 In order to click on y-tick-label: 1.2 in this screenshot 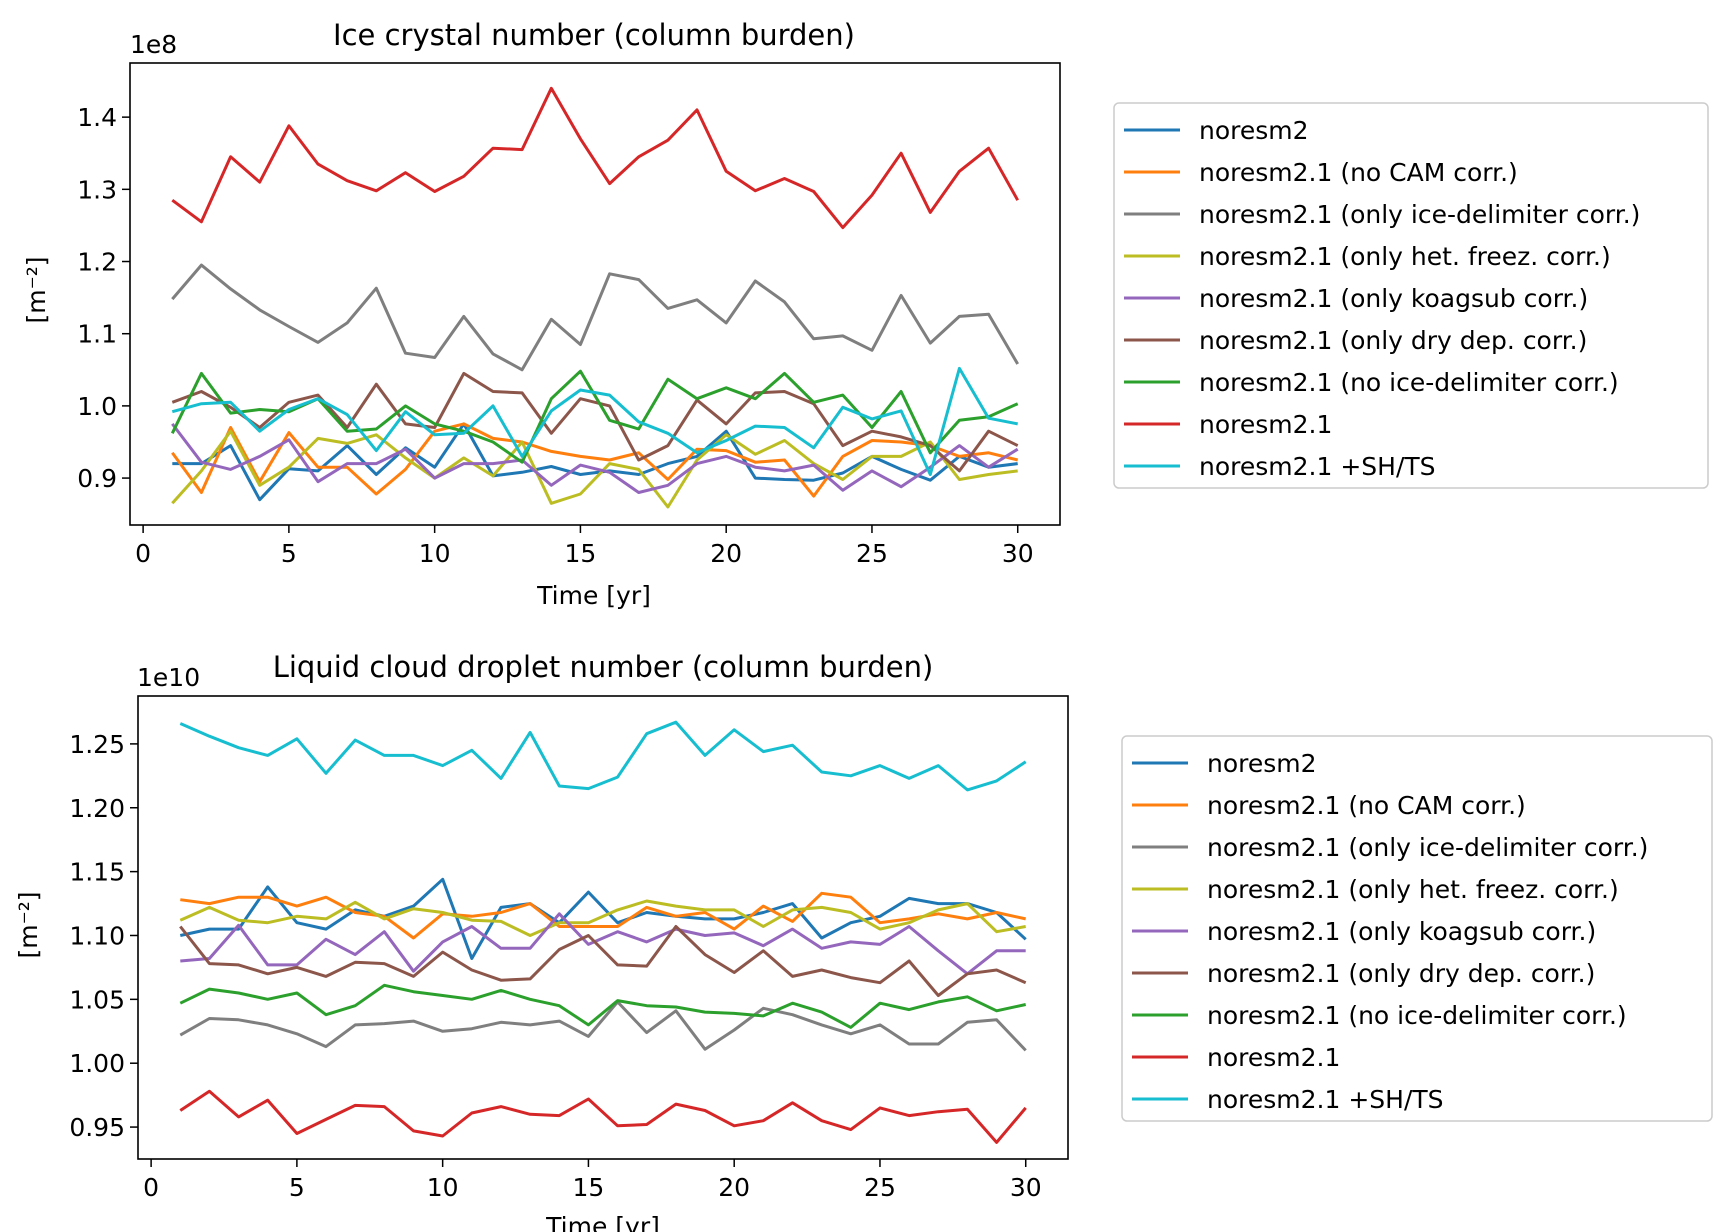, I will do `click(97, 262)`.